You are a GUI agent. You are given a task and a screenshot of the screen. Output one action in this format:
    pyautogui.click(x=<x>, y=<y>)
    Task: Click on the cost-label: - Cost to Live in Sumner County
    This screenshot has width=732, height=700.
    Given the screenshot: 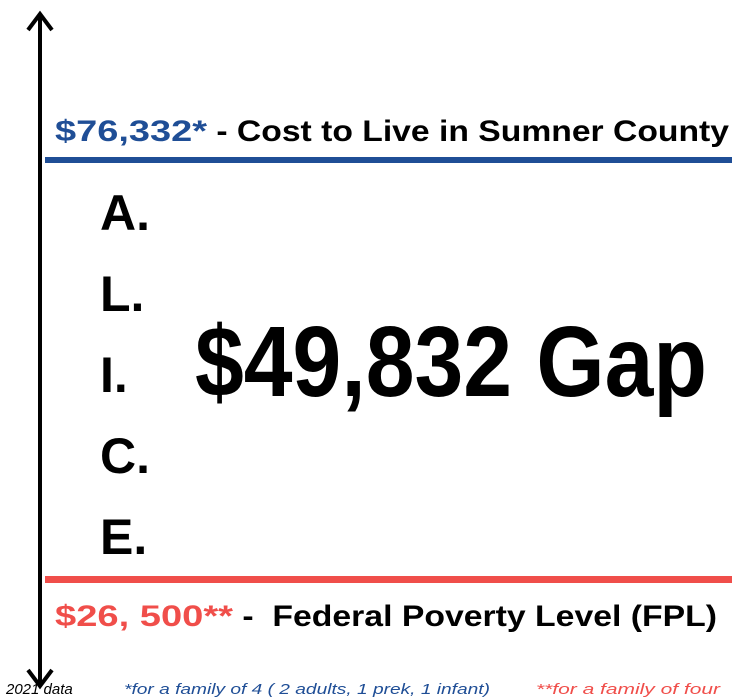 What is the action you would take?
    pyautogui.click(x=468, y=131)
    